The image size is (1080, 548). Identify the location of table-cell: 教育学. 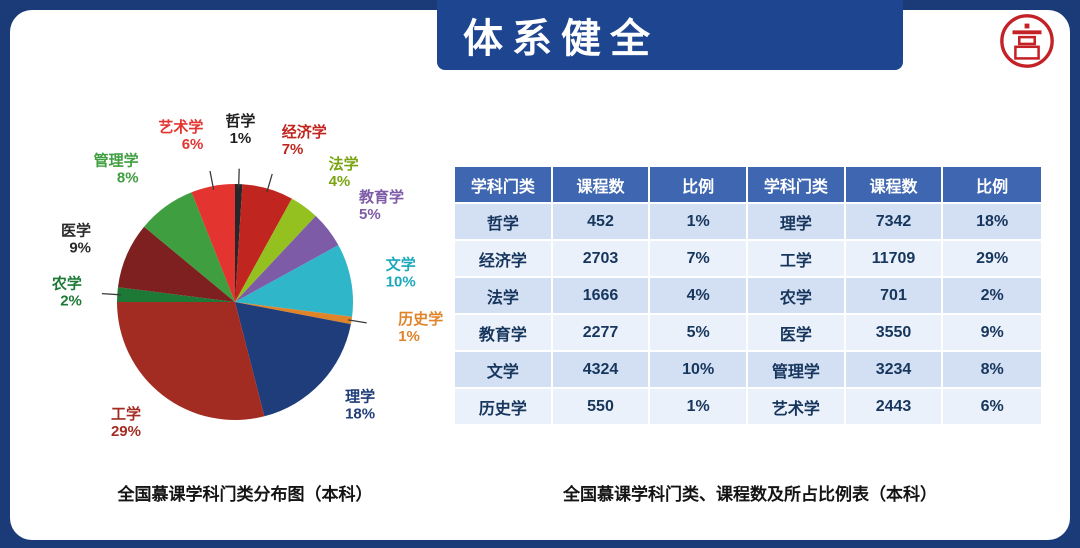
(504, 333).